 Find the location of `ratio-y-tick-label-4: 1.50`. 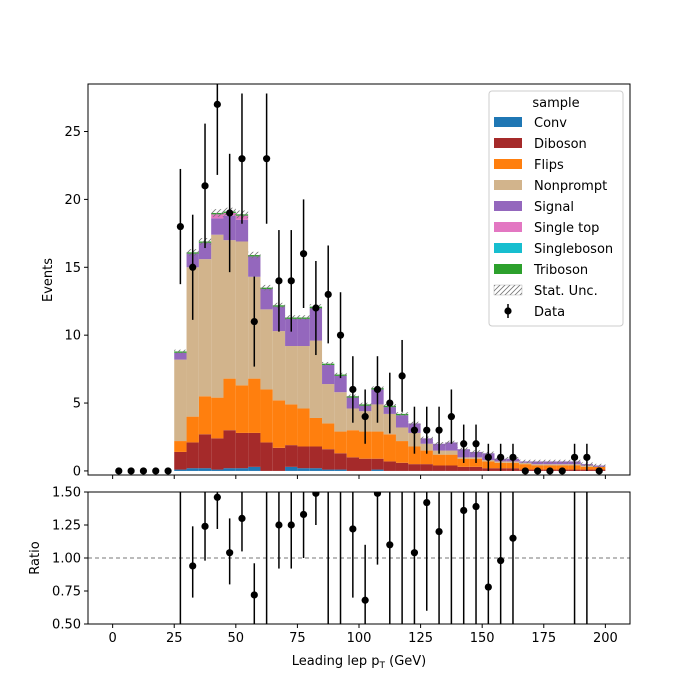

ratio-y-tick-label-4: 1.50 is located at coordinates (66, 493).